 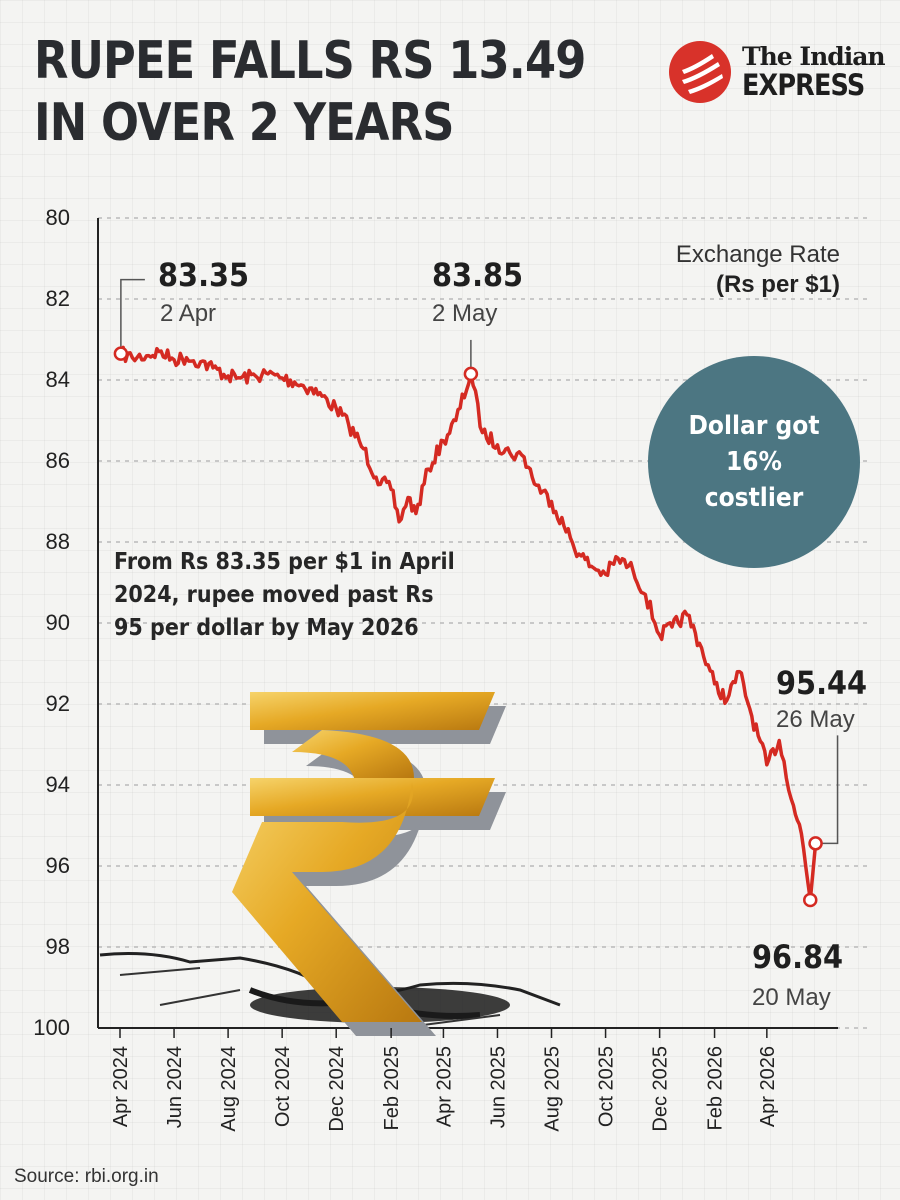 What do you see at coordinates (803, 85) in the screenshot?
I see `logo-line-2: EXPRESS` at bounding box center [803, 85].